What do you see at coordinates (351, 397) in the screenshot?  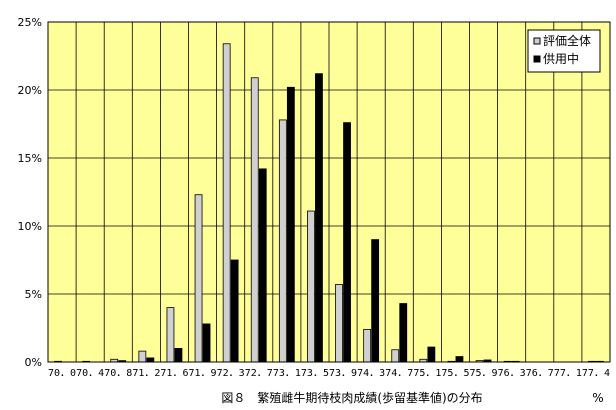 I see `chart-caption: 図８ 繁殖雌牛期待枝肉成績(歩留基準値)の分布` at bounding box center [351, 397].